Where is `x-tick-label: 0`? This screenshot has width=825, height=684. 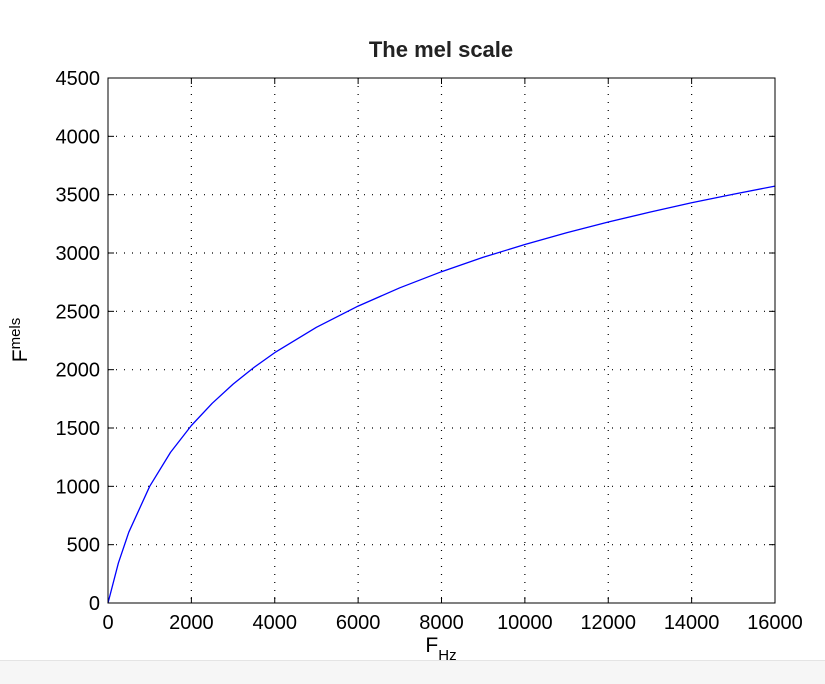
x-tick-label: 0 is located at coordinates (107, 623).